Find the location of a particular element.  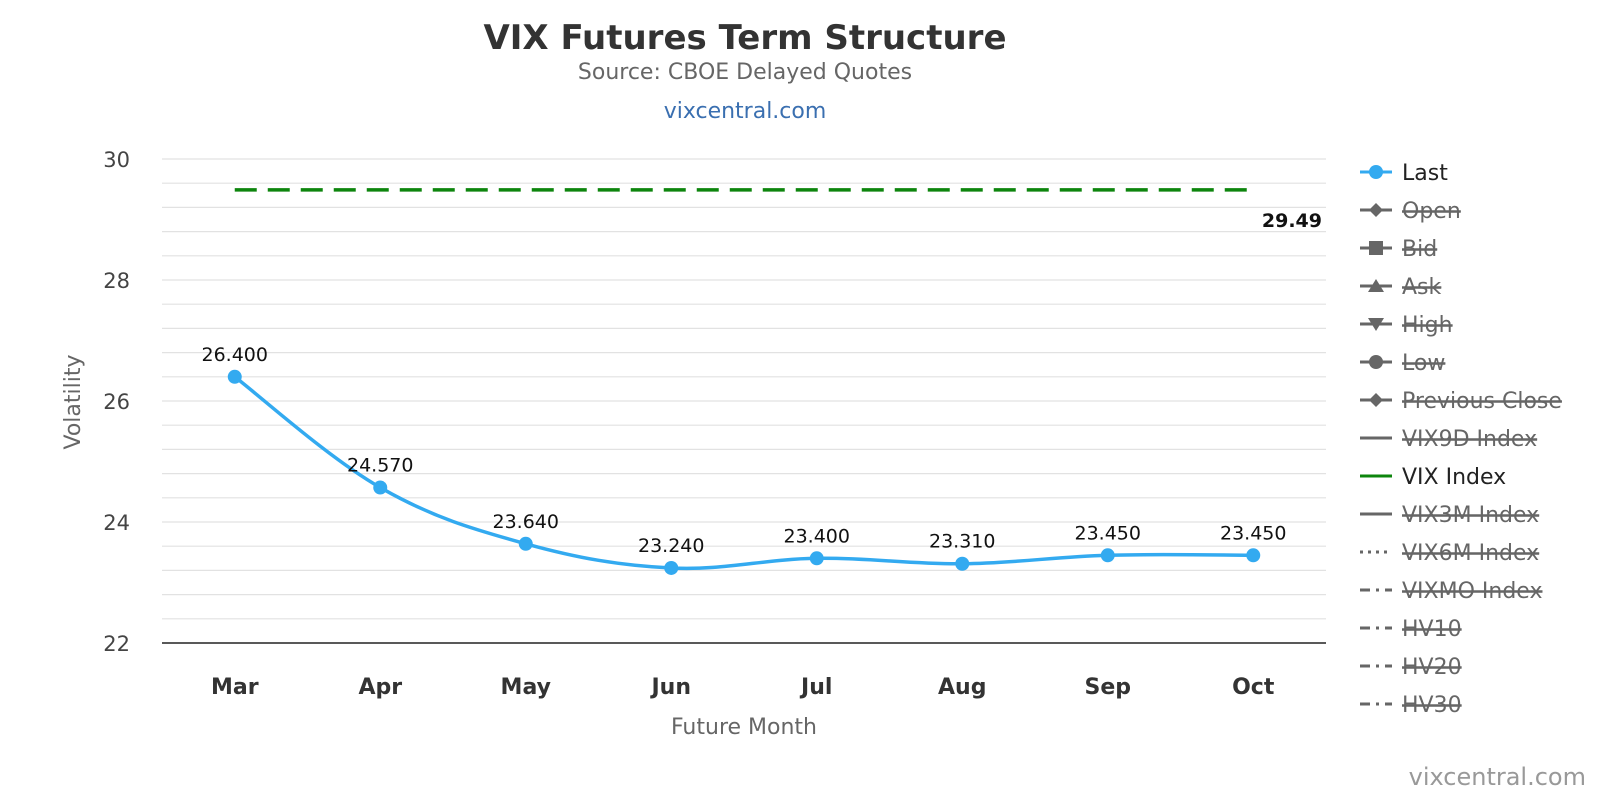

legend-item: HV30 is located at coordinates (1411, 705).